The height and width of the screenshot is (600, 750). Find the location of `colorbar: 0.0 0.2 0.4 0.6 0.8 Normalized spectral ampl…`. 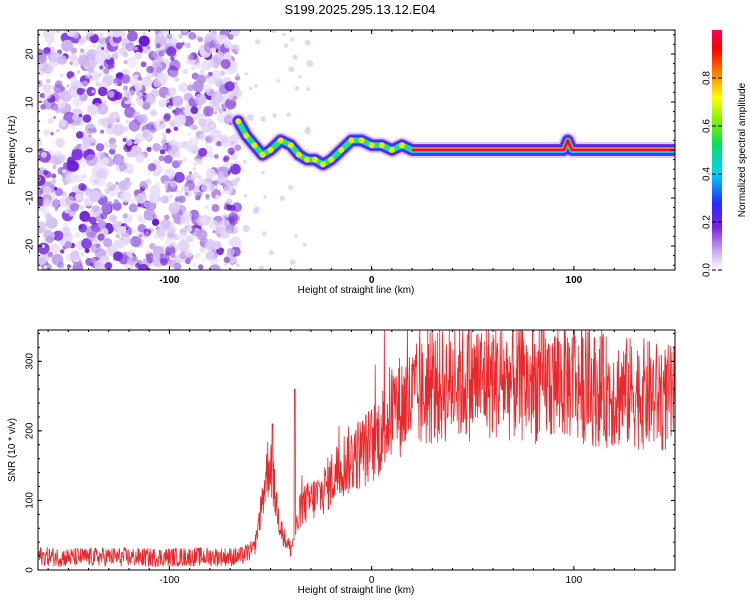

colorbar: 0.0 0.2 0.4 0.6 0.8 Normalized spectral ampl… is located at coordinates (725, 153).